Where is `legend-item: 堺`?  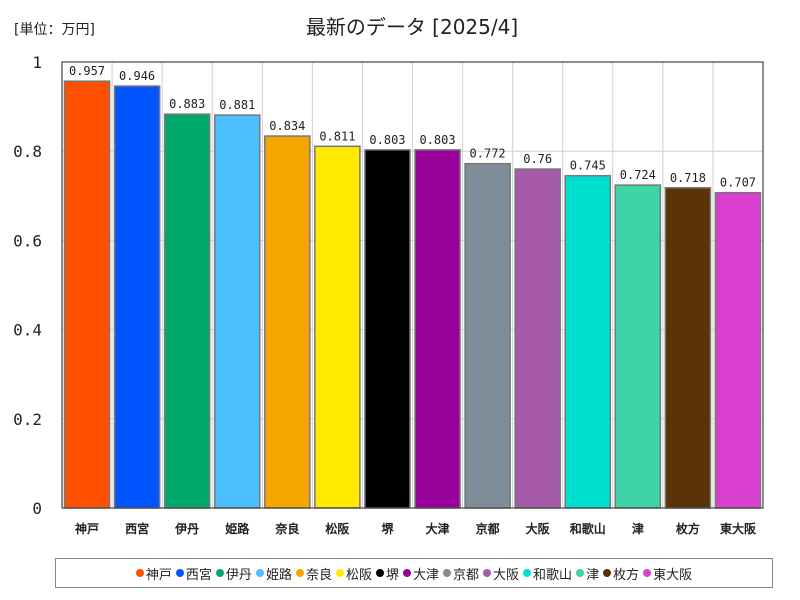
legend-item: 堺 is located at coordinates (387, 573).